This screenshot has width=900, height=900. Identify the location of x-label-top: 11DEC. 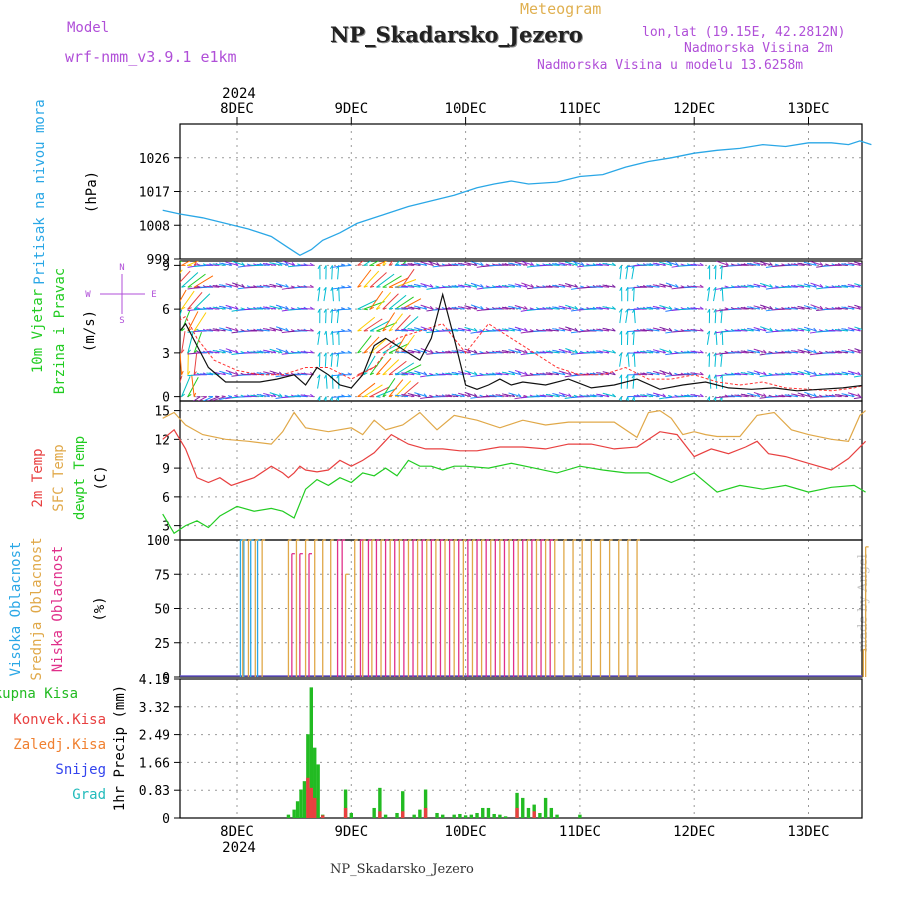
(580, 109).